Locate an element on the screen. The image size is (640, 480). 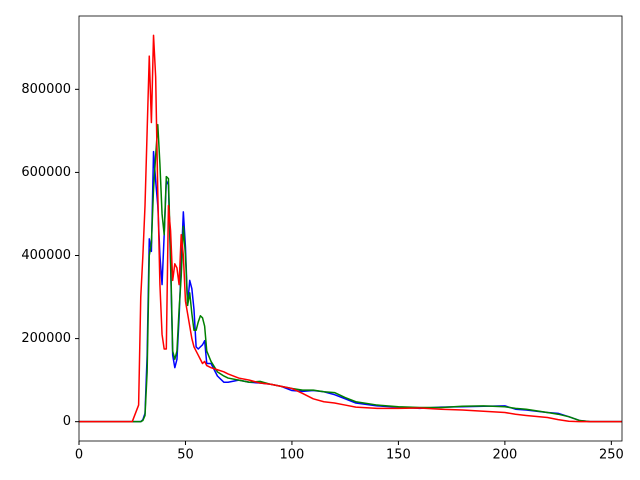
y-tick-label: 600000 is located at coordinates (46, 172).